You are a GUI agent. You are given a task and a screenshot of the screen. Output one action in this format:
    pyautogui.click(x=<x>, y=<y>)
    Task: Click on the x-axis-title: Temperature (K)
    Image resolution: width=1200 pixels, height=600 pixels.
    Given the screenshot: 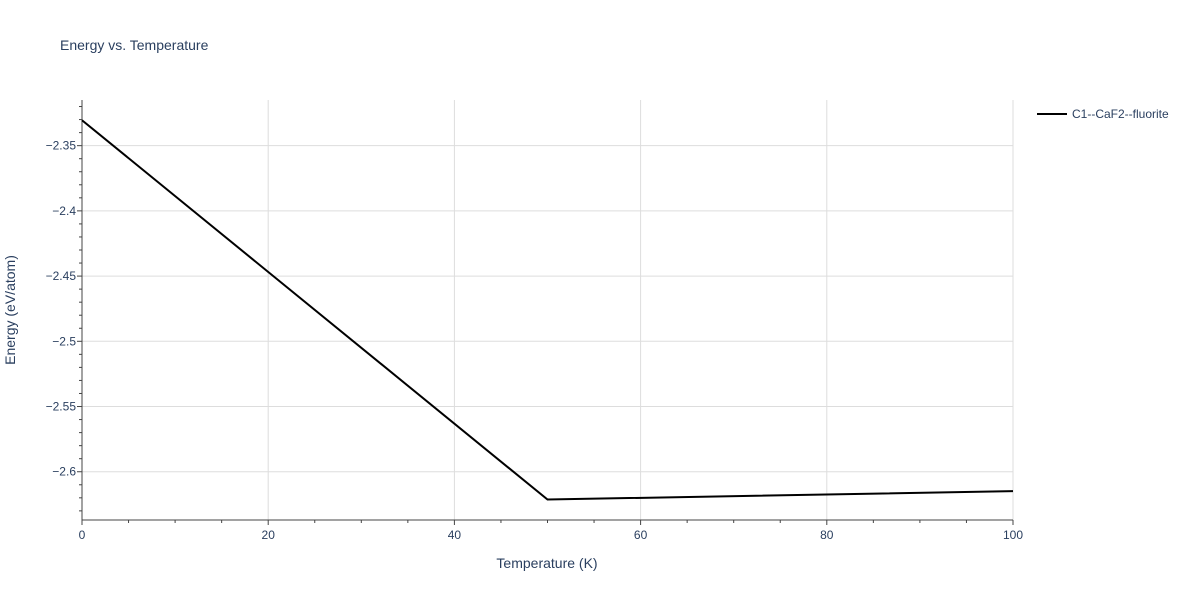 What is the action you would take?
    pyautogui.click(x=546, y=563)
    